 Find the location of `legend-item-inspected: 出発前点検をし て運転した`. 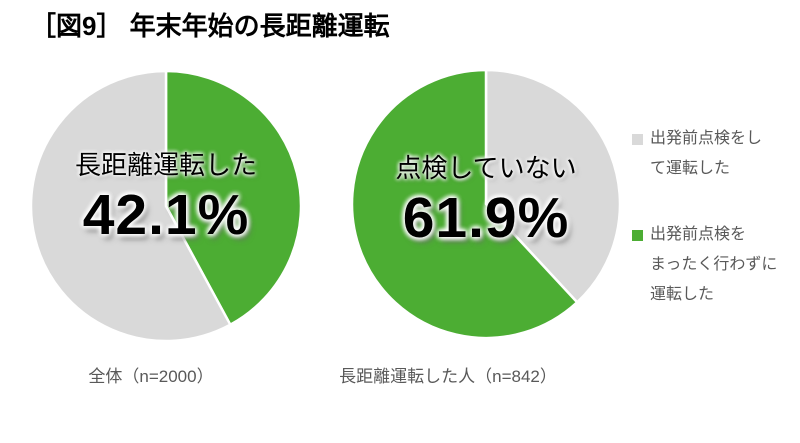

legend-item-inspected: 出発前点検をし て運転した is located at coordinates (716, 154).